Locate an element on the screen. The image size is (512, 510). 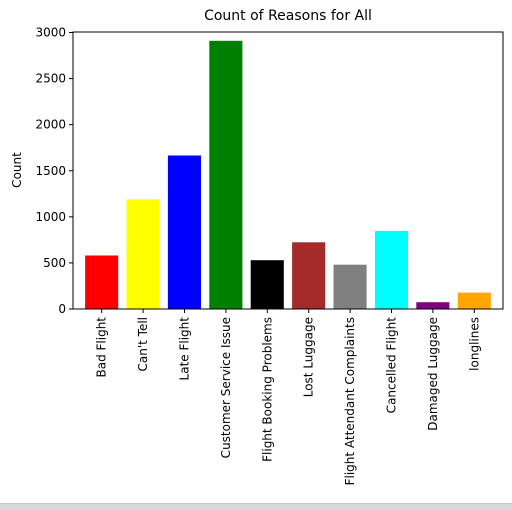
x-tick-label: Flight Attendant Complaints is located at coordinates (350, 401).